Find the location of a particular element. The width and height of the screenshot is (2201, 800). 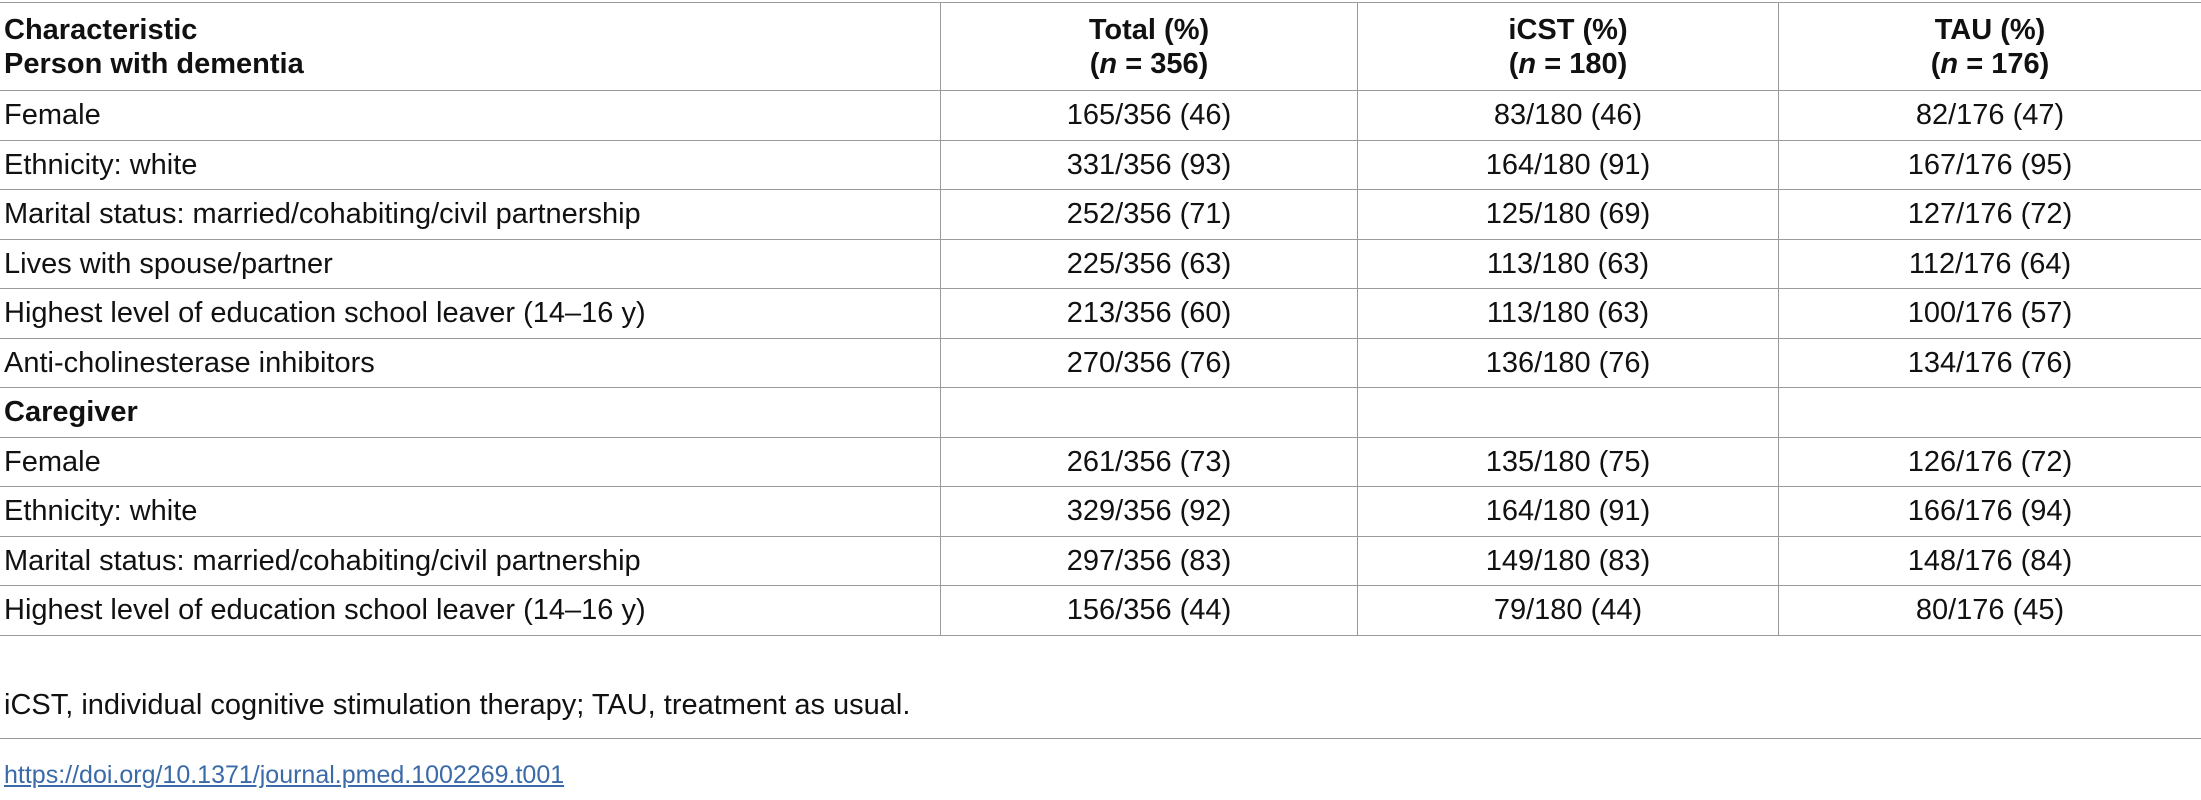

header-icst: iCST (%) (n = 180) is located at coordinates (1568, 46).